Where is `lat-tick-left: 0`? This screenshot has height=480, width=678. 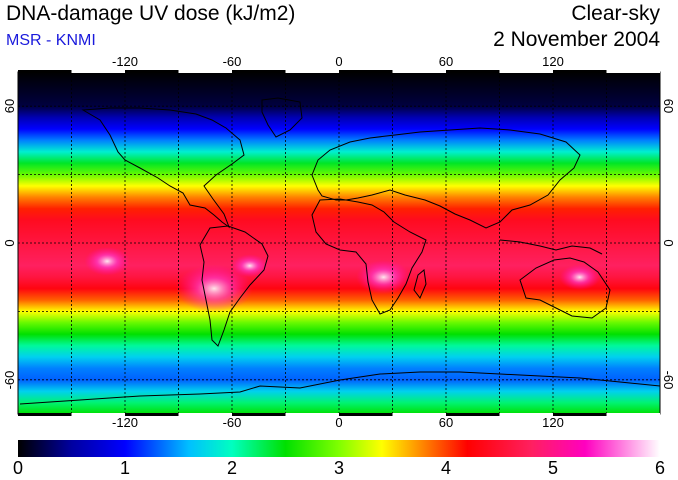
lat-tick-left: 0 is located at coordinates (9, 243).